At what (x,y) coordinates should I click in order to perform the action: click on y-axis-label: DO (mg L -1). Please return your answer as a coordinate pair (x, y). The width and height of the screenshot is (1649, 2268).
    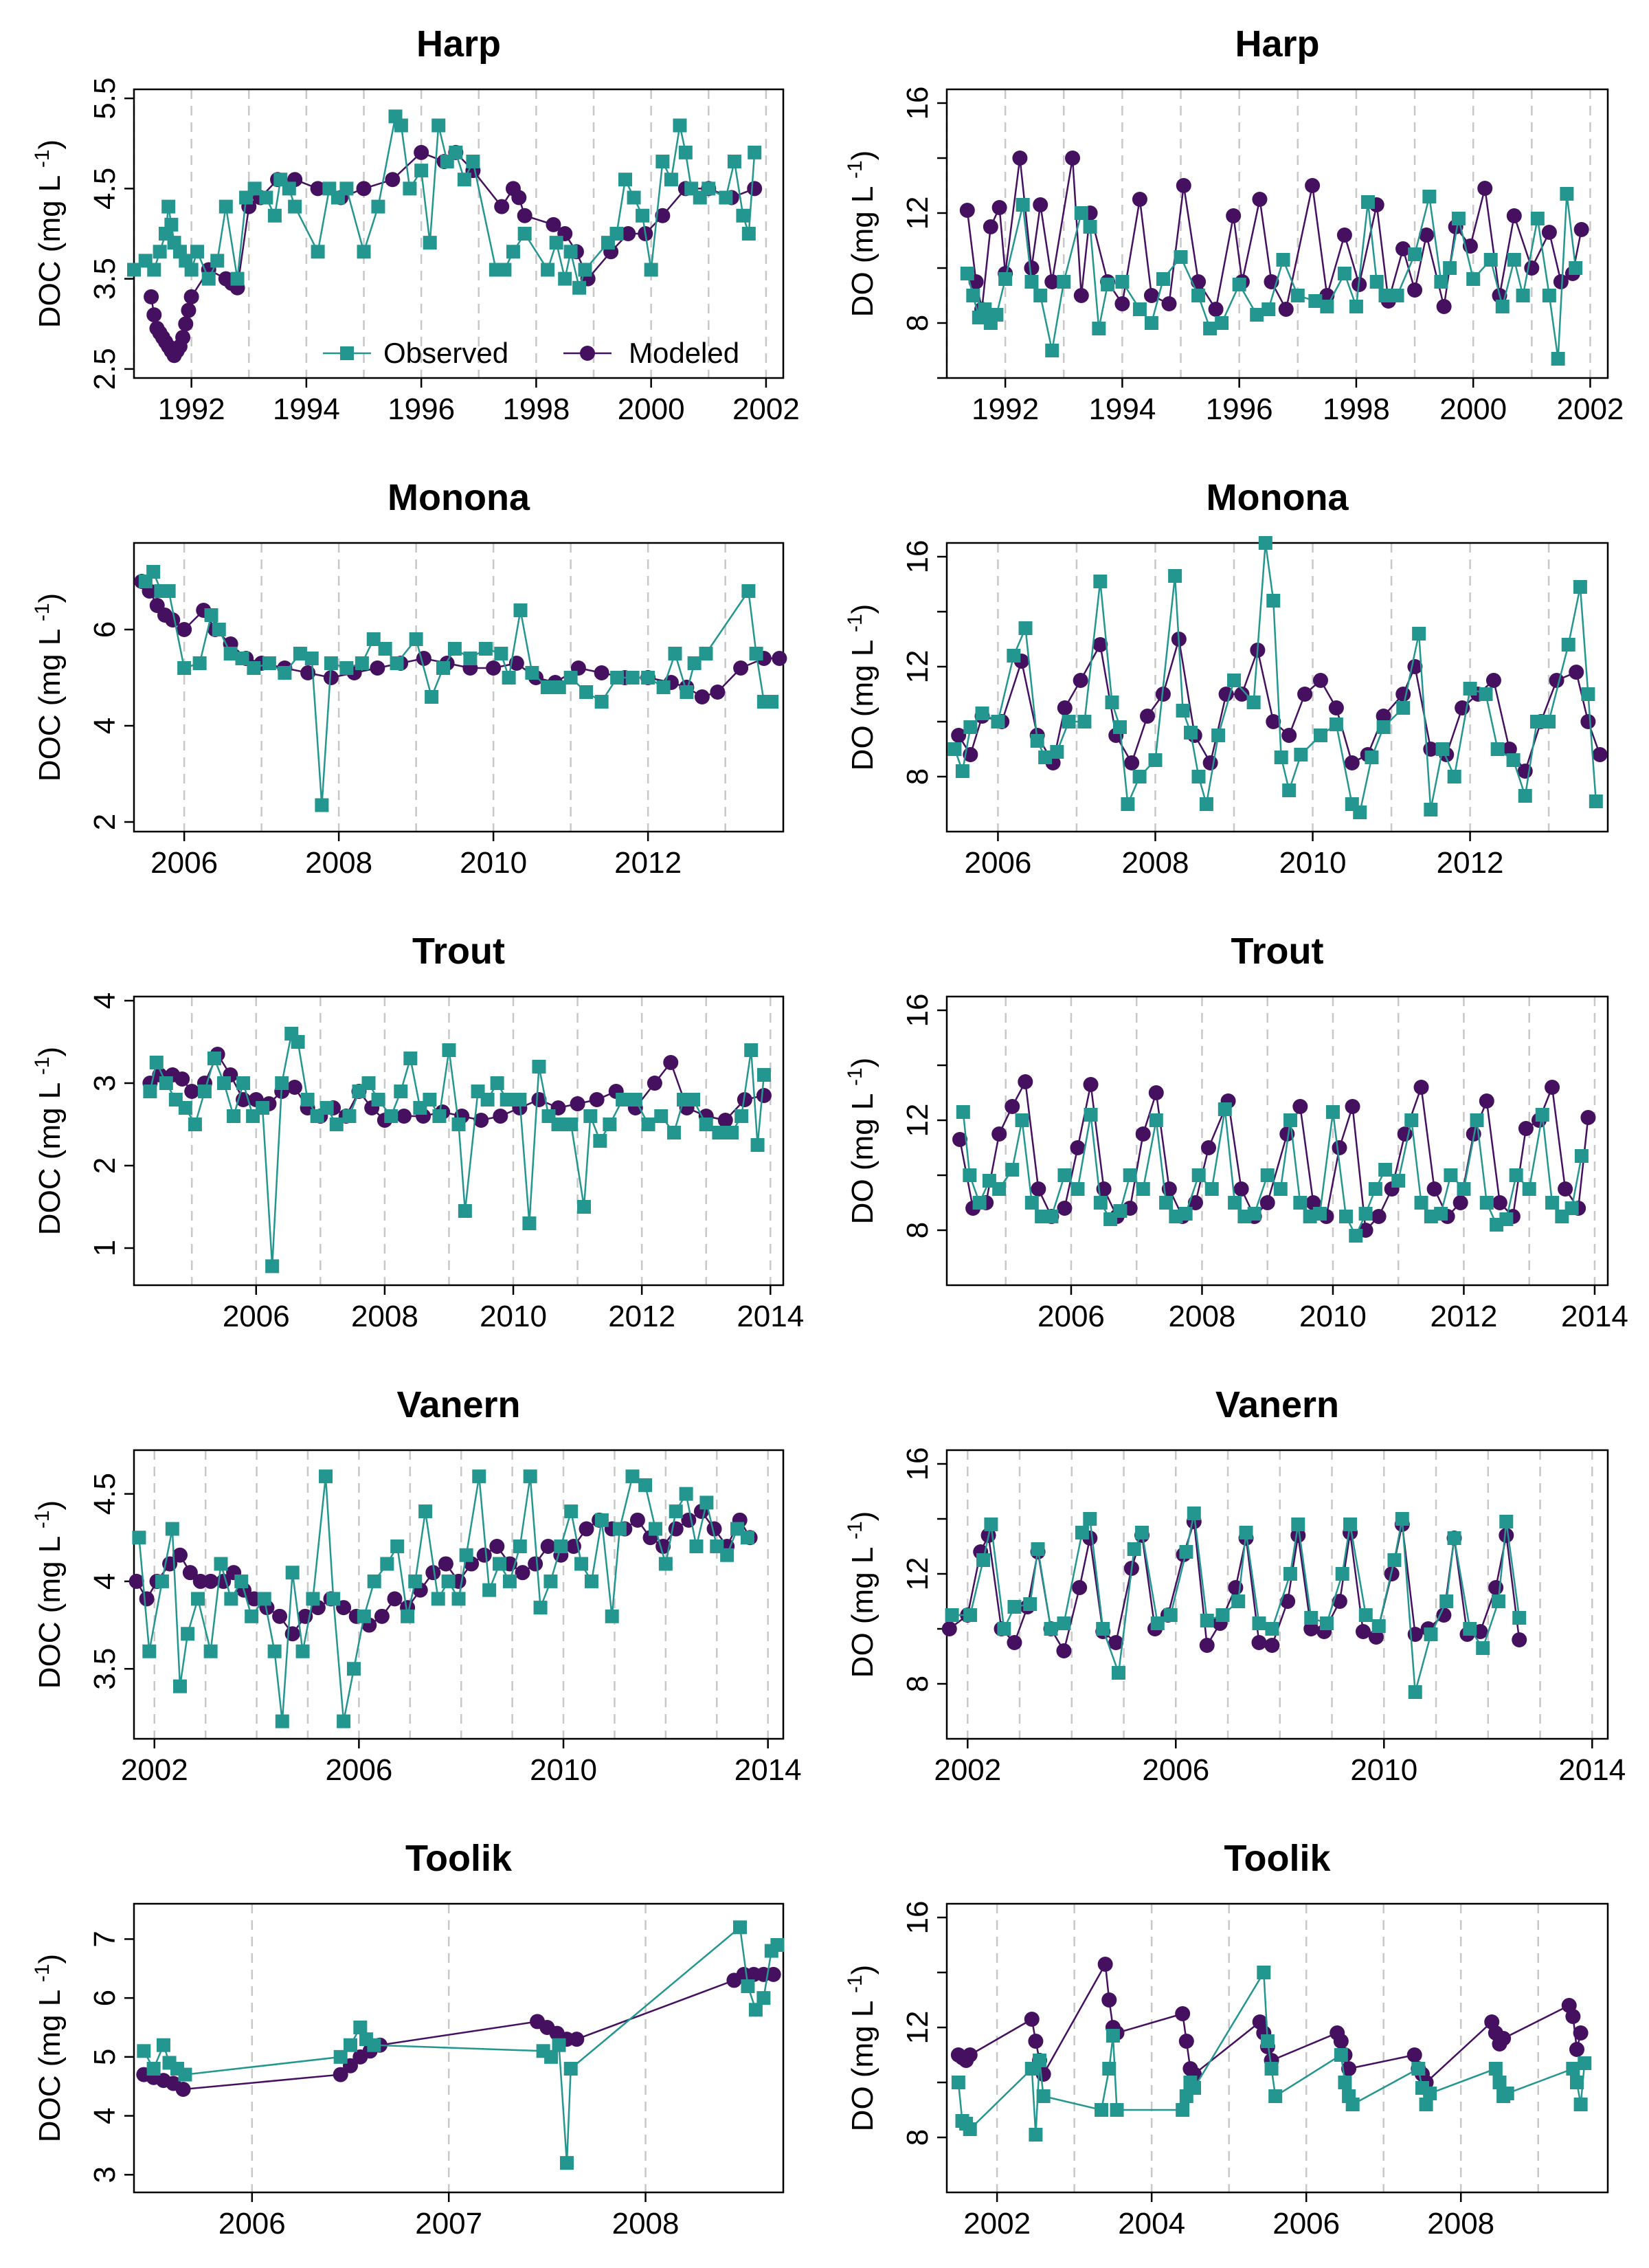
    Looking at the image, I should click on (861, 235).